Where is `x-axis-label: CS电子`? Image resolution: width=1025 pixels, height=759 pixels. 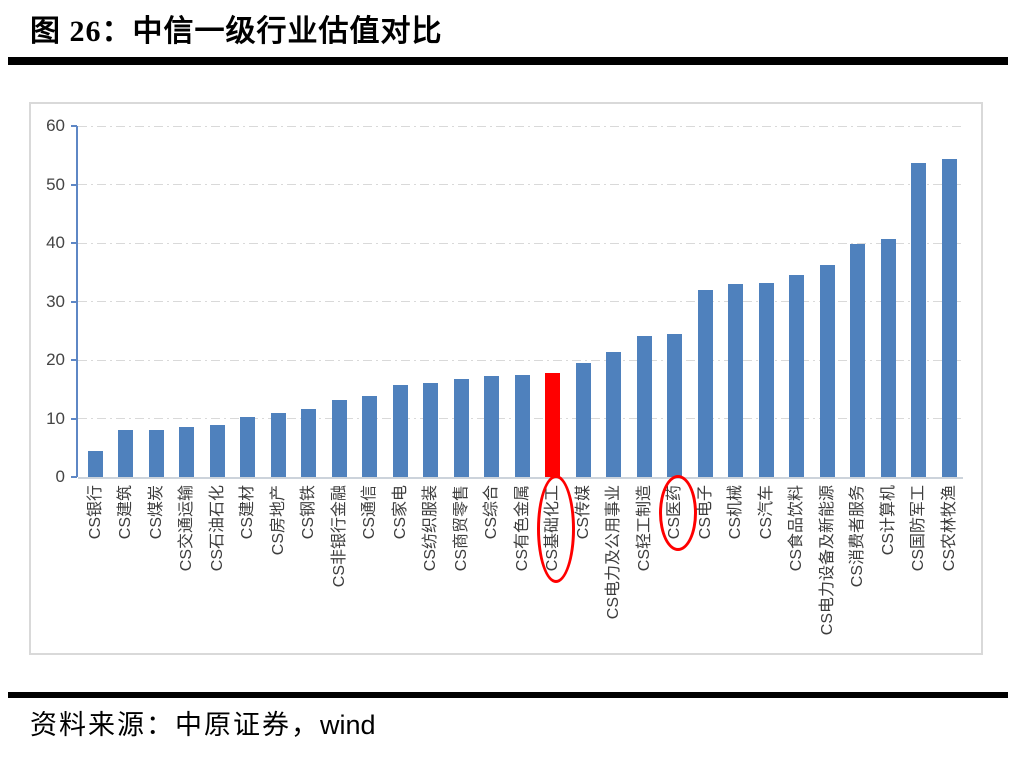
x-axis-label: CS电子 is located at coordinates (705, 512).